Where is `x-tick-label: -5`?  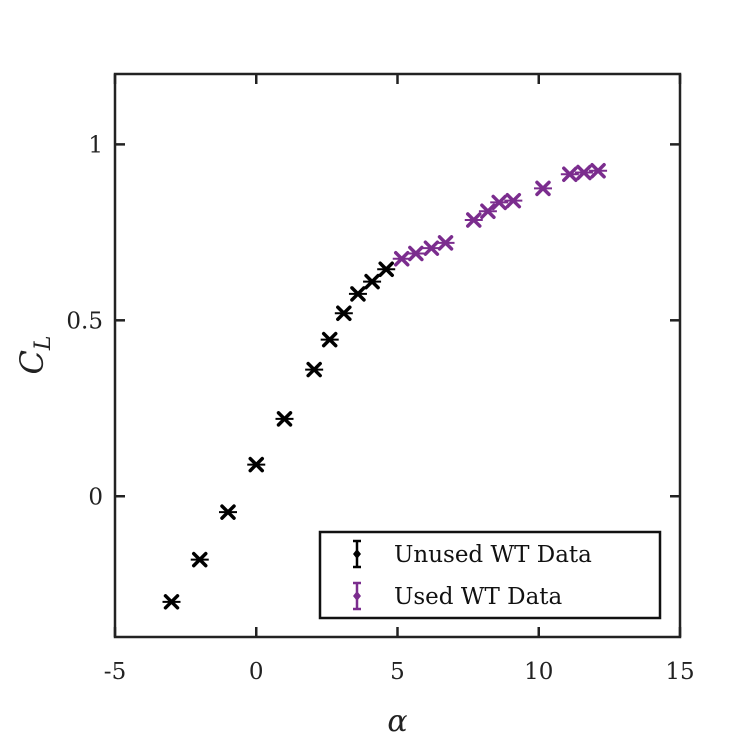 x-tick-label: -5 is located at coordinates (115, 672).